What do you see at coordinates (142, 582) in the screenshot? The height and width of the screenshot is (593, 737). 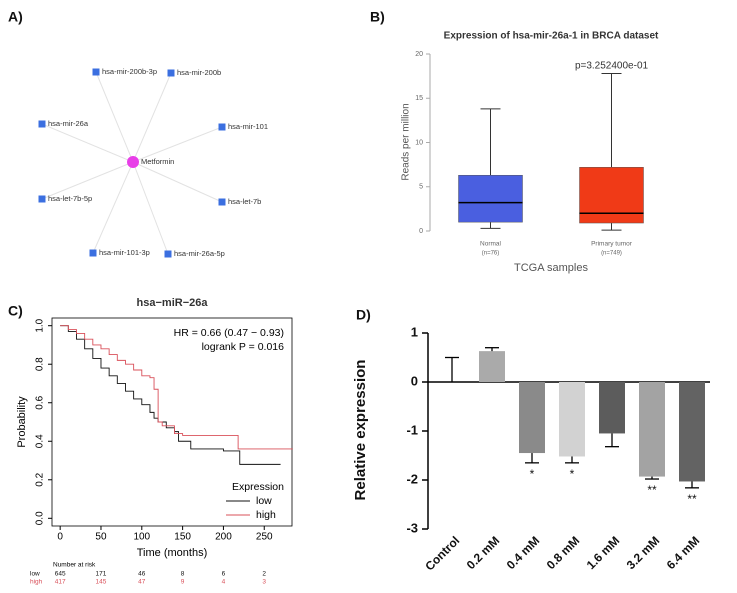 I see `risk-value: 47` at bounding box center [142, 582].